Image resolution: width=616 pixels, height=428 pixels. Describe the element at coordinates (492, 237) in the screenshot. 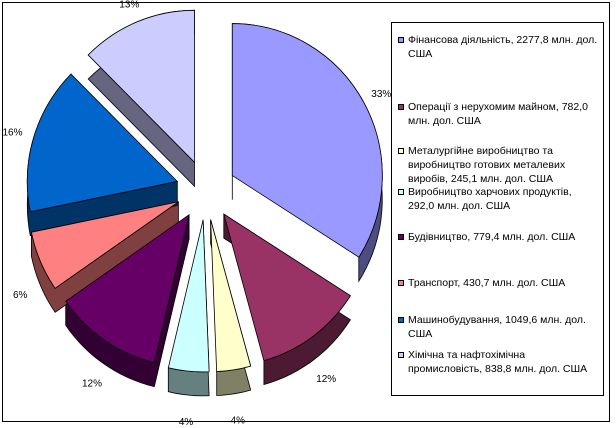

I see `legend-label: Будівництво, 779,4 млн. дол. США` at that location.